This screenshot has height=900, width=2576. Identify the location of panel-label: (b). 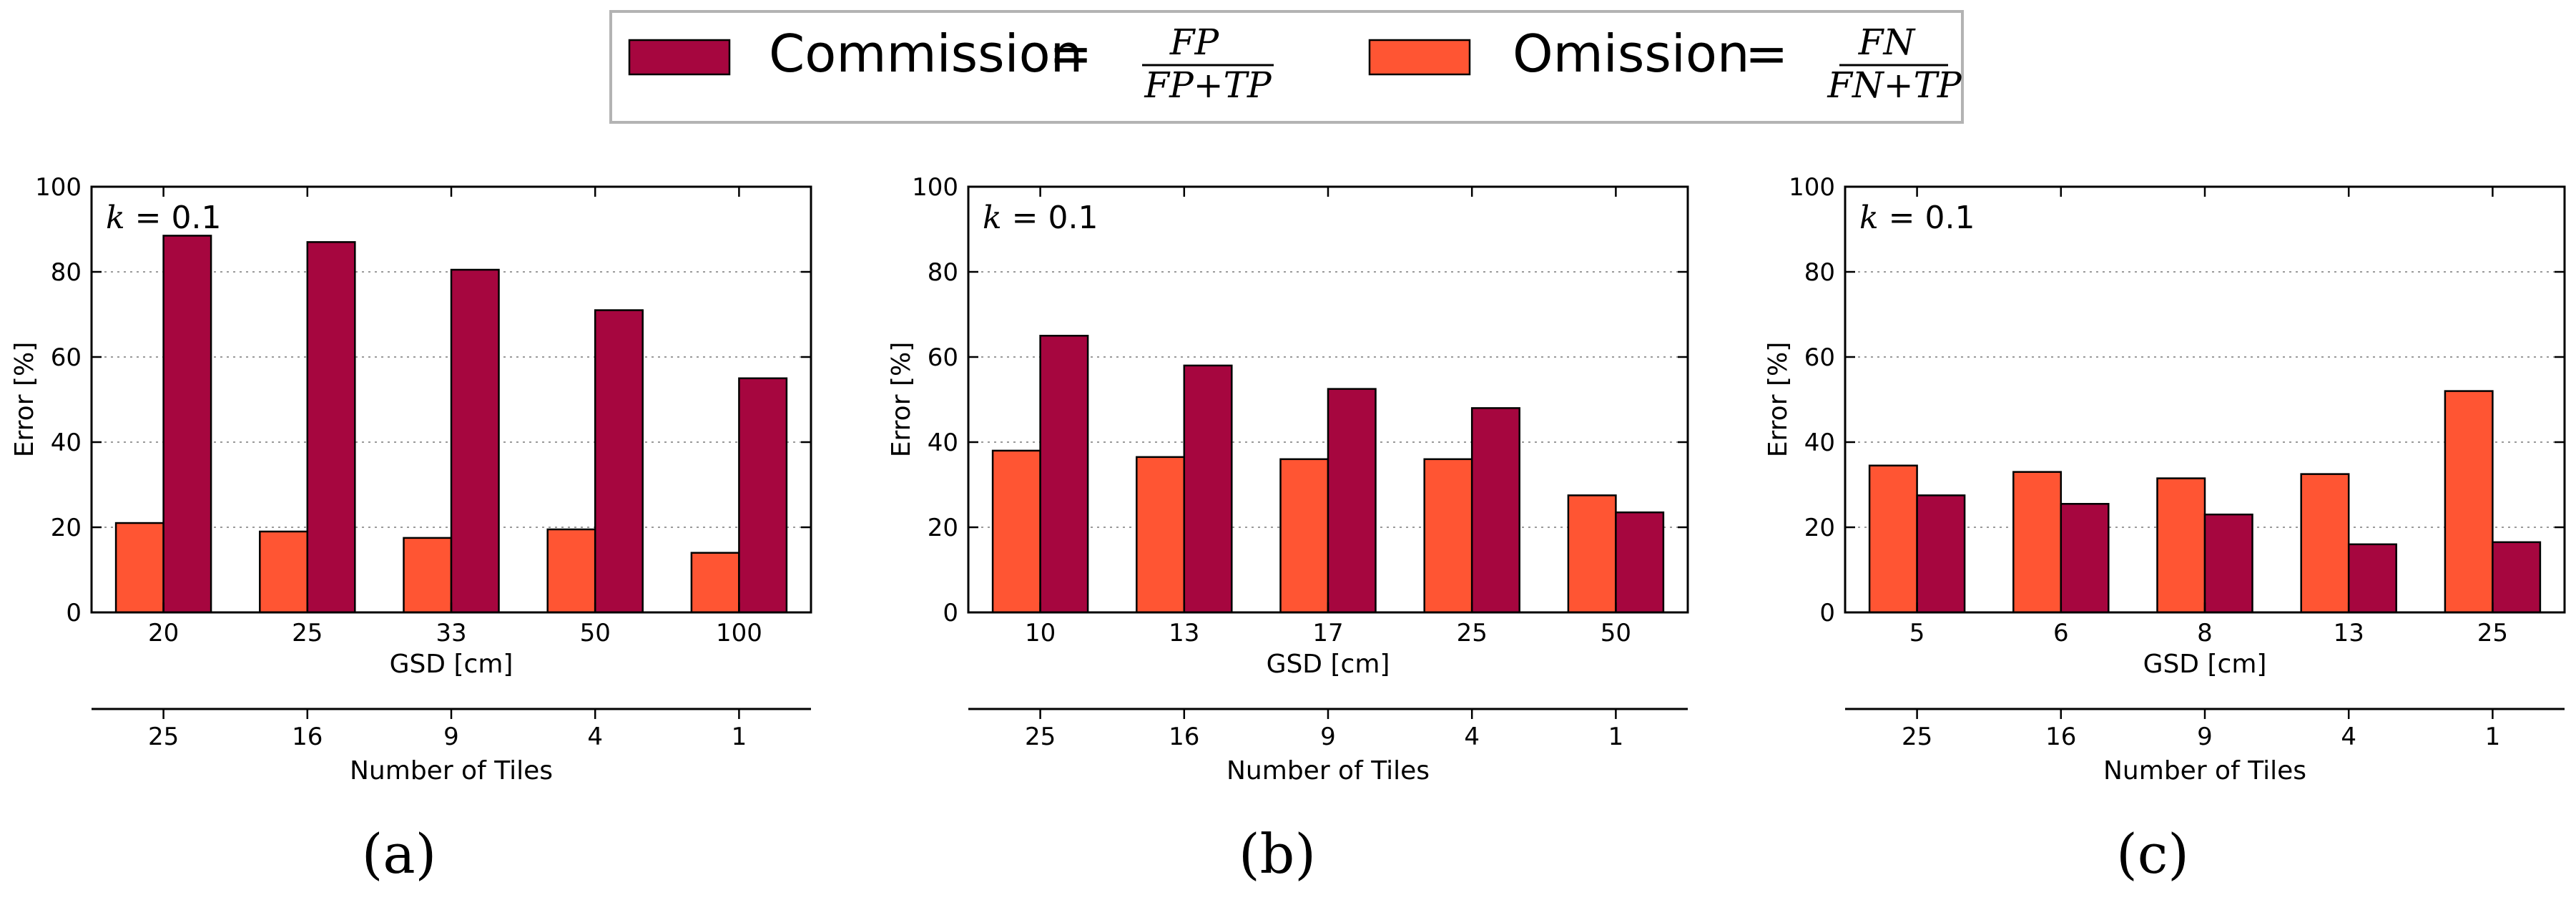
(1277, 854).